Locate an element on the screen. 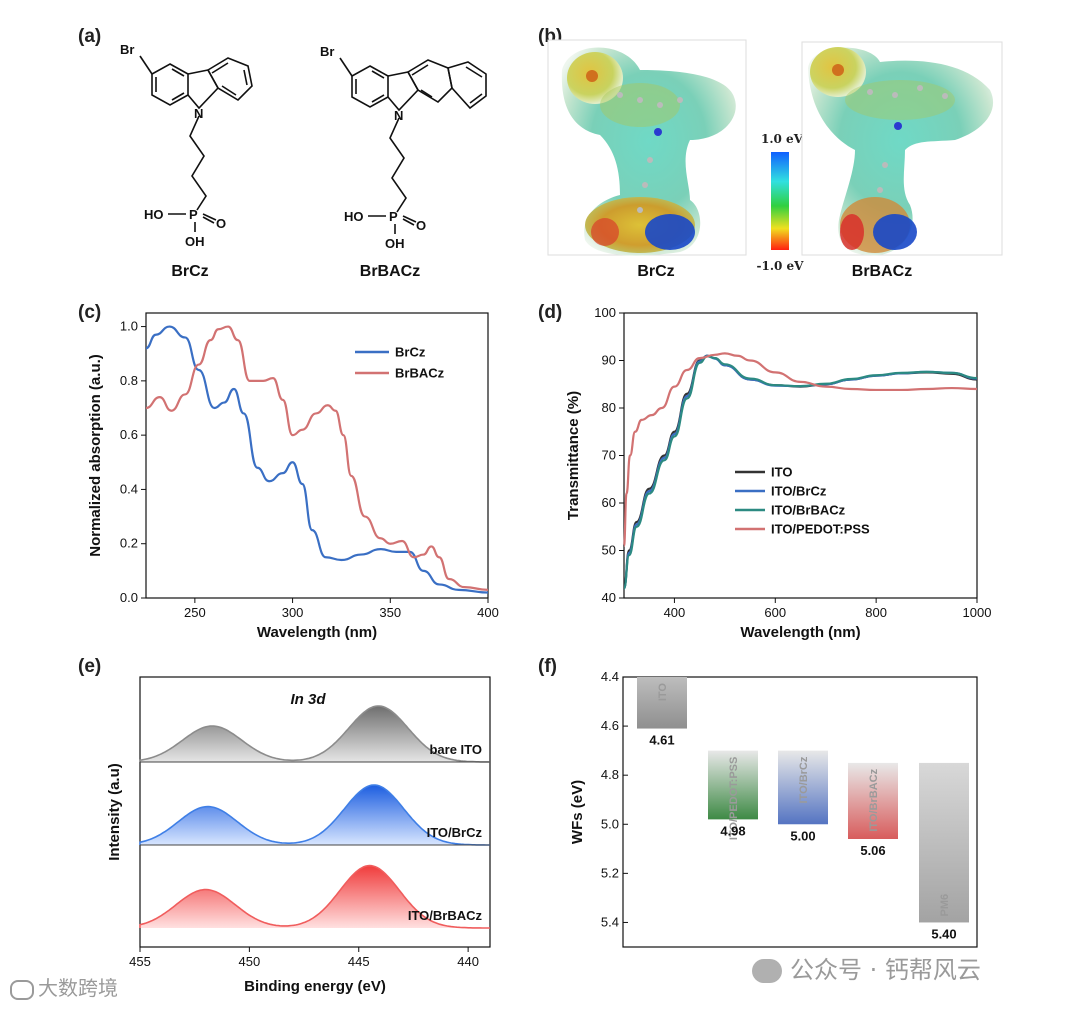  y-tick-label: 0.2 is located at coordinates (129, 543).